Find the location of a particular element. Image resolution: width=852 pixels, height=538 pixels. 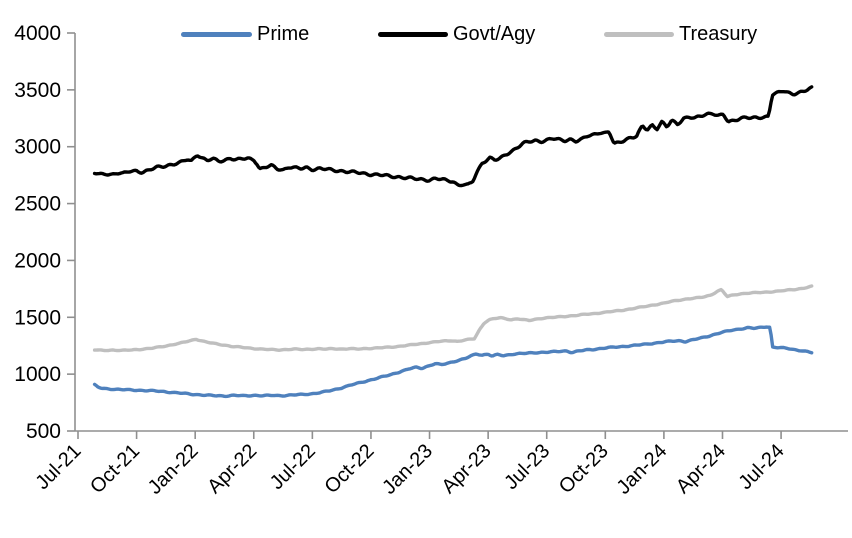

legend-label-treasury: Treasury is located at coordinates (718, 34).